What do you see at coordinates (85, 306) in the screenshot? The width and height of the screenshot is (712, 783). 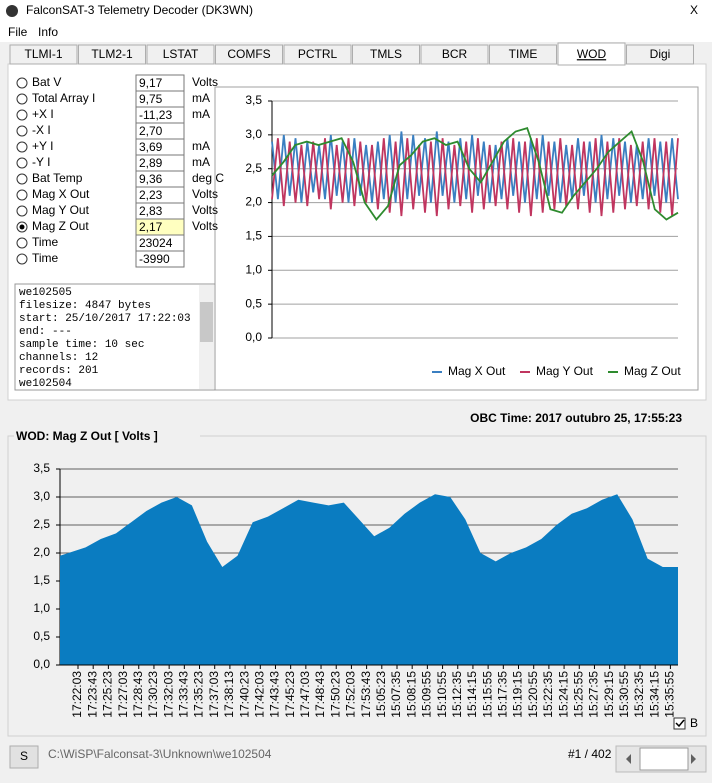 I see `log-line: filesize: 4847 bytes` at bounding box center [85, 306].